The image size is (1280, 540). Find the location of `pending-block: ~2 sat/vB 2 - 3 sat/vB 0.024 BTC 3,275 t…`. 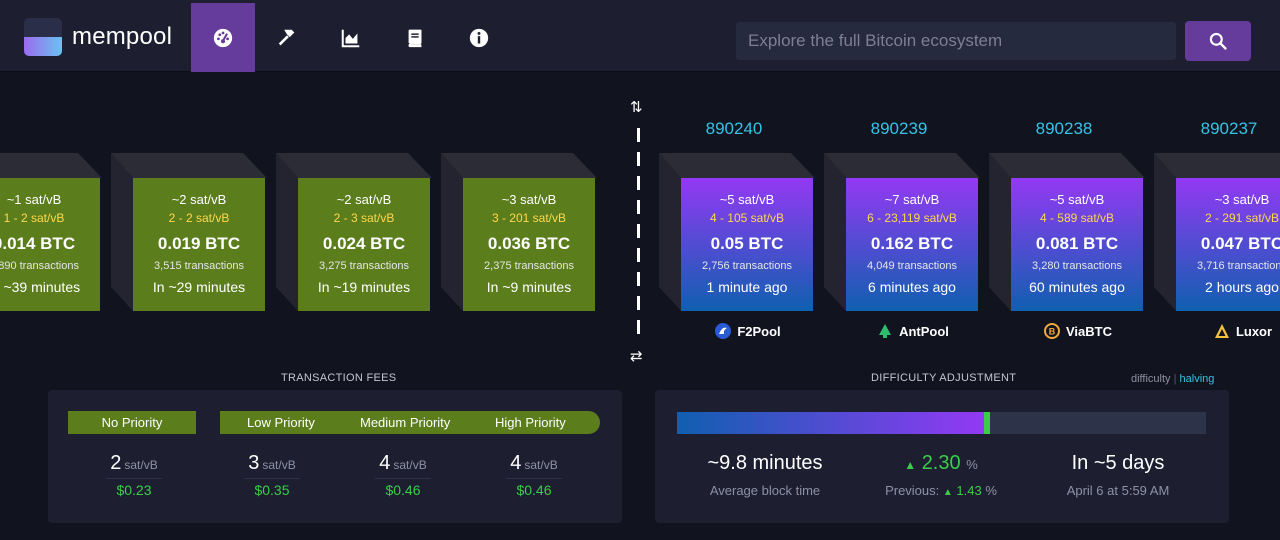

pending-block: ~2 sat/vB 2 - 3 sat/vB 0.024 BTC 3,275 t… is located at coordinates (354, 232).